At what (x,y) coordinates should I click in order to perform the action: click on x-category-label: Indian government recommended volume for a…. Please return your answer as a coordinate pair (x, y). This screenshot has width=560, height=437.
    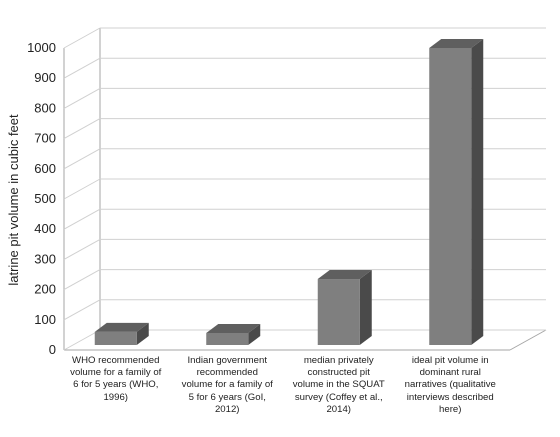
    Looking at the image, I should click on (227, 385).